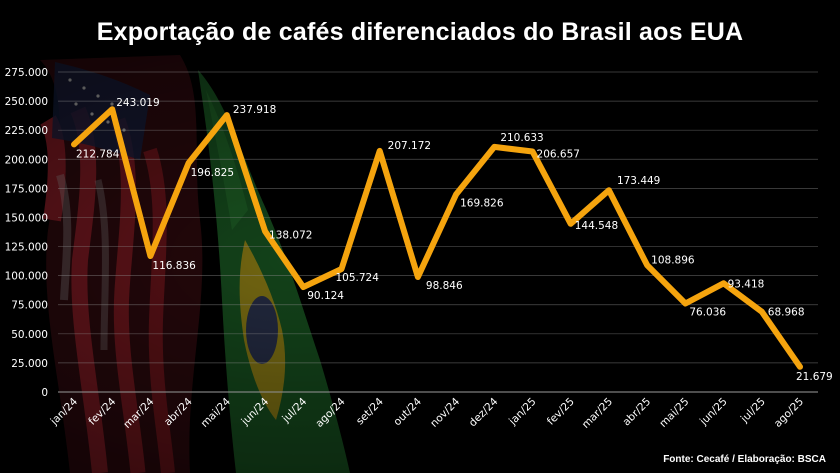 Image resolution: width=840 pixels, height=473 pixels. What do you see at coordinates (26, 131) in the screenshot?
I see `y-tick-label: 225.000` at bounding box center [26, 131].